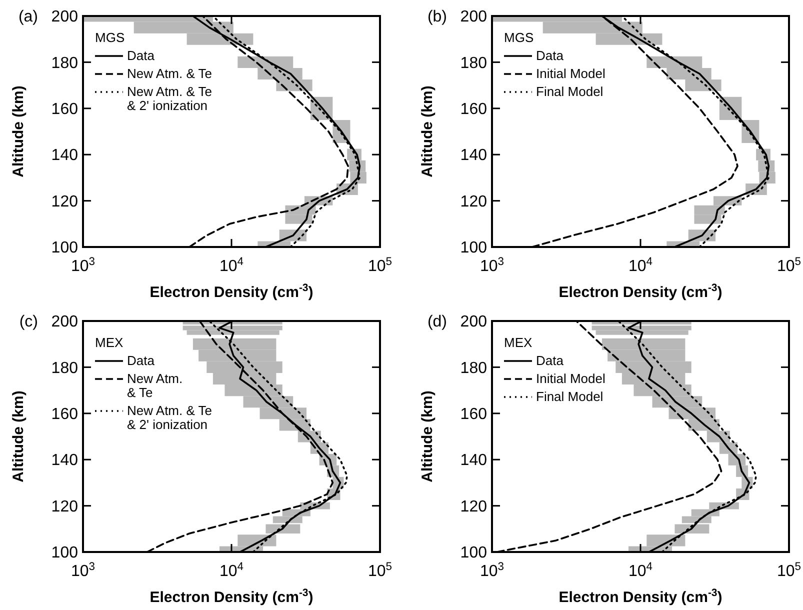 Image resolution: width=803 pixels, height=610 pixels. I want to click on chart-title: (b), so click(437, 17).